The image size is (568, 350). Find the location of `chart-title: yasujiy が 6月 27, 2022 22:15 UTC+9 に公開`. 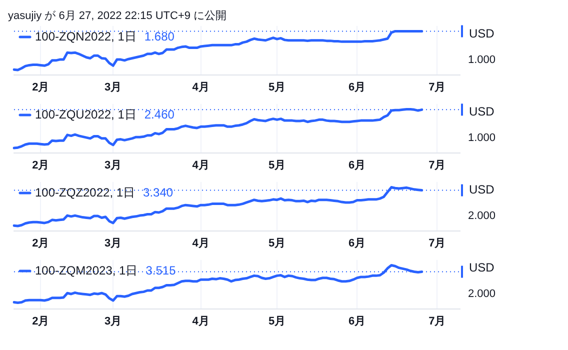

chart-title: yasujiy が 6月 27, 2022 22:15 UTC+9 に公開 is located at coordinates (118, 16).